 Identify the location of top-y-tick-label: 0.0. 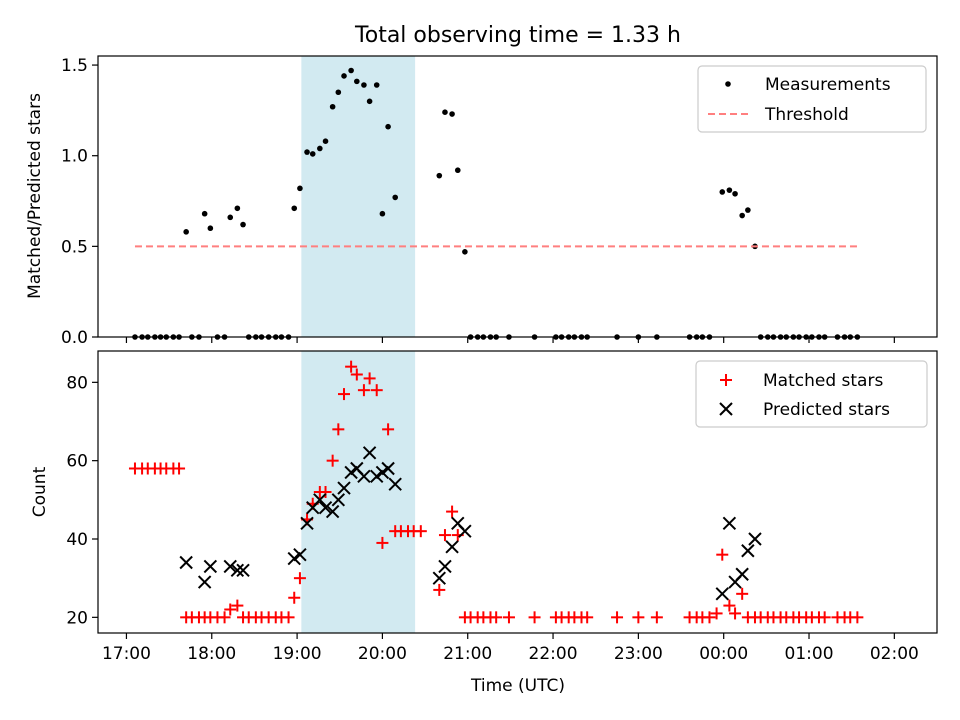
(74, 338).